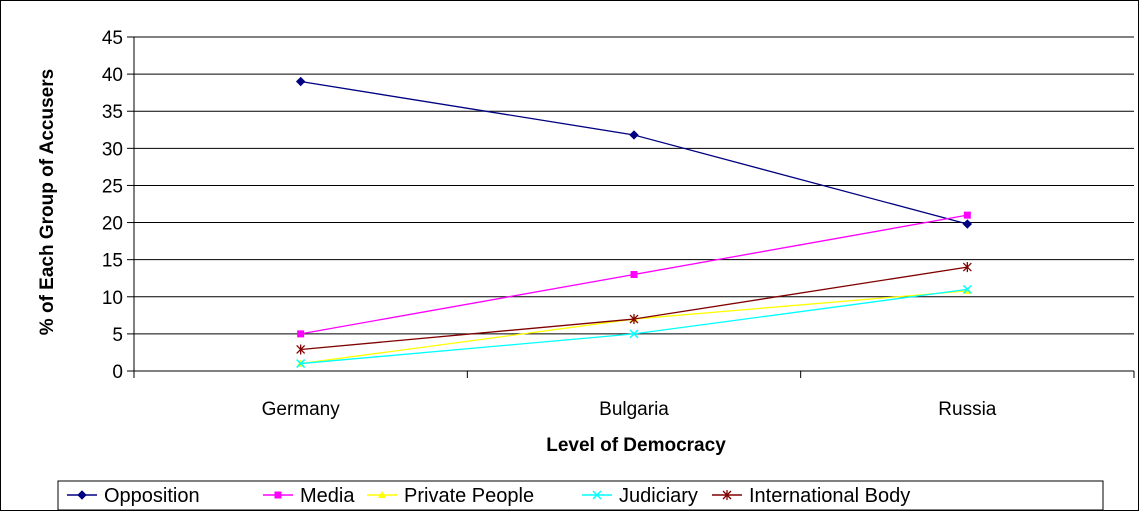 The image size is (1139, 512). Describe the element at coordinates (327, 496) in the screenshot. I see `legend-label: Media` at that location.